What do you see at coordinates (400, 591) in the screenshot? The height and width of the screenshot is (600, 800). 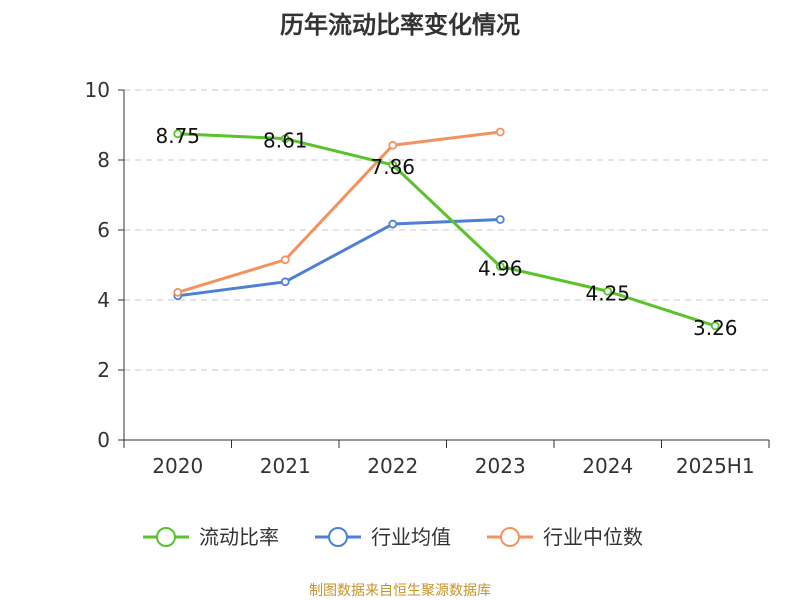 I see `source-note: 制图数据来自恒生聚源数据库` at bounding box center [400, 591].